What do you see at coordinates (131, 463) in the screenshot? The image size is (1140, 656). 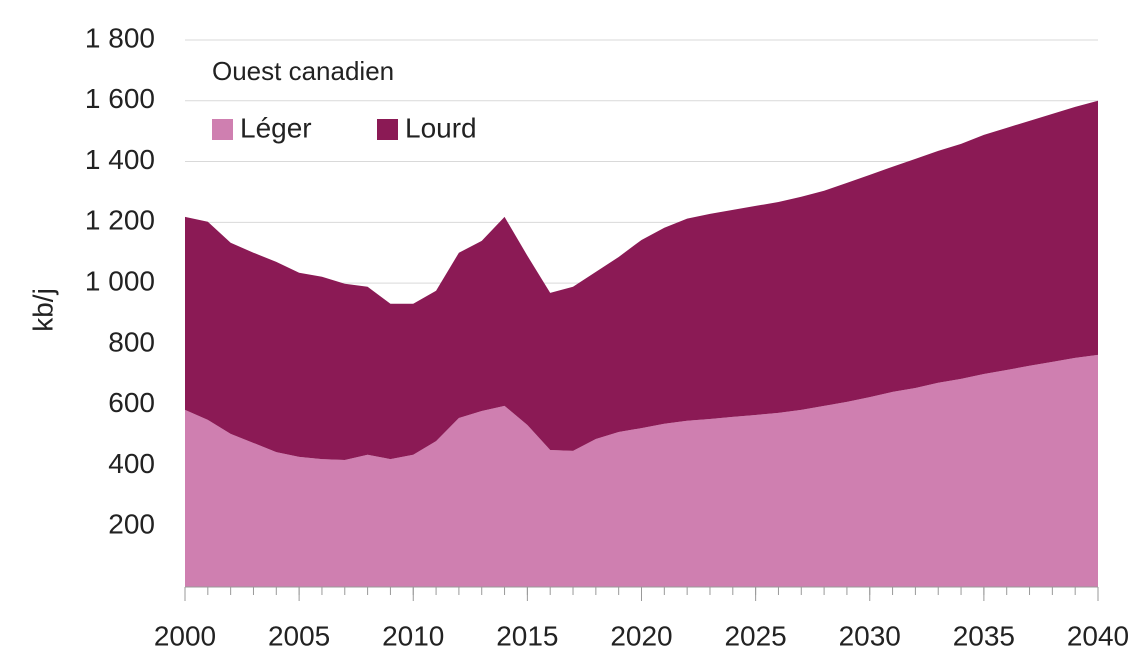 I see `y-tick-label: 400` at bounding box center [131, 463].